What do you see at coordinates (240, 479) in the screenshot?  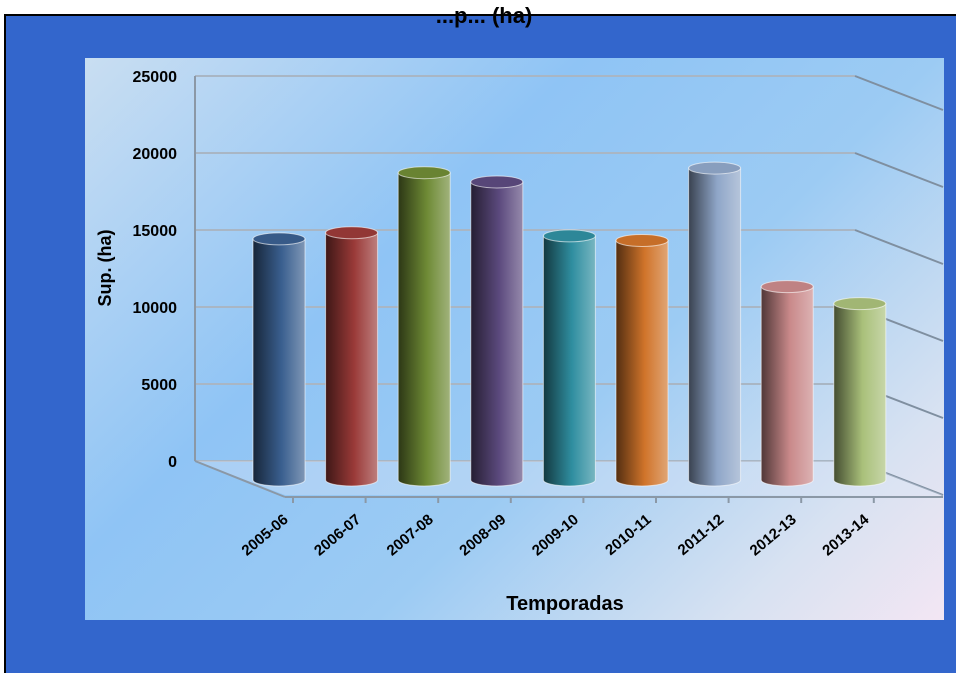 I see `floor-edge` at bounding box center [240, 479].